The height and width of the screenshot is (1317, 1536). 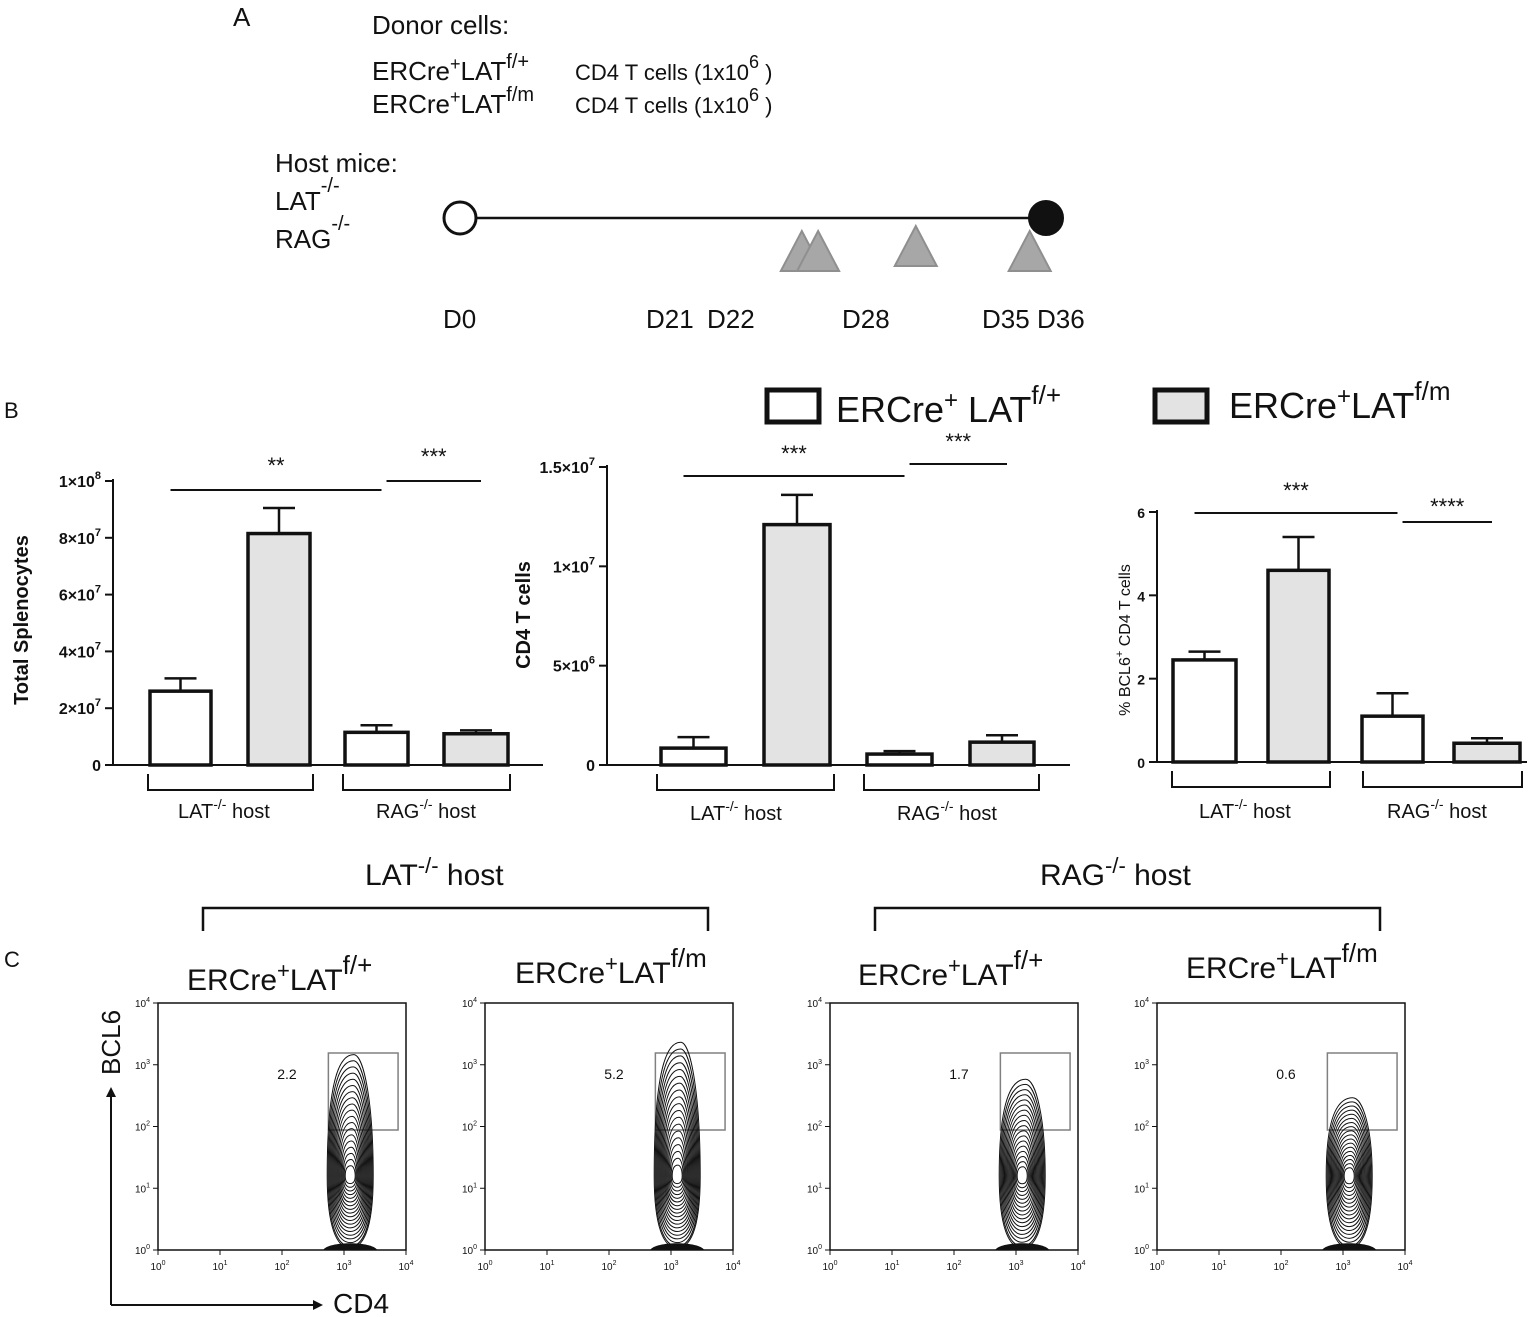 What do you see at coordinates (1141, 763) in the screenshot?
I see `y-tick-label: 0` at bounding box center [1141, 763].